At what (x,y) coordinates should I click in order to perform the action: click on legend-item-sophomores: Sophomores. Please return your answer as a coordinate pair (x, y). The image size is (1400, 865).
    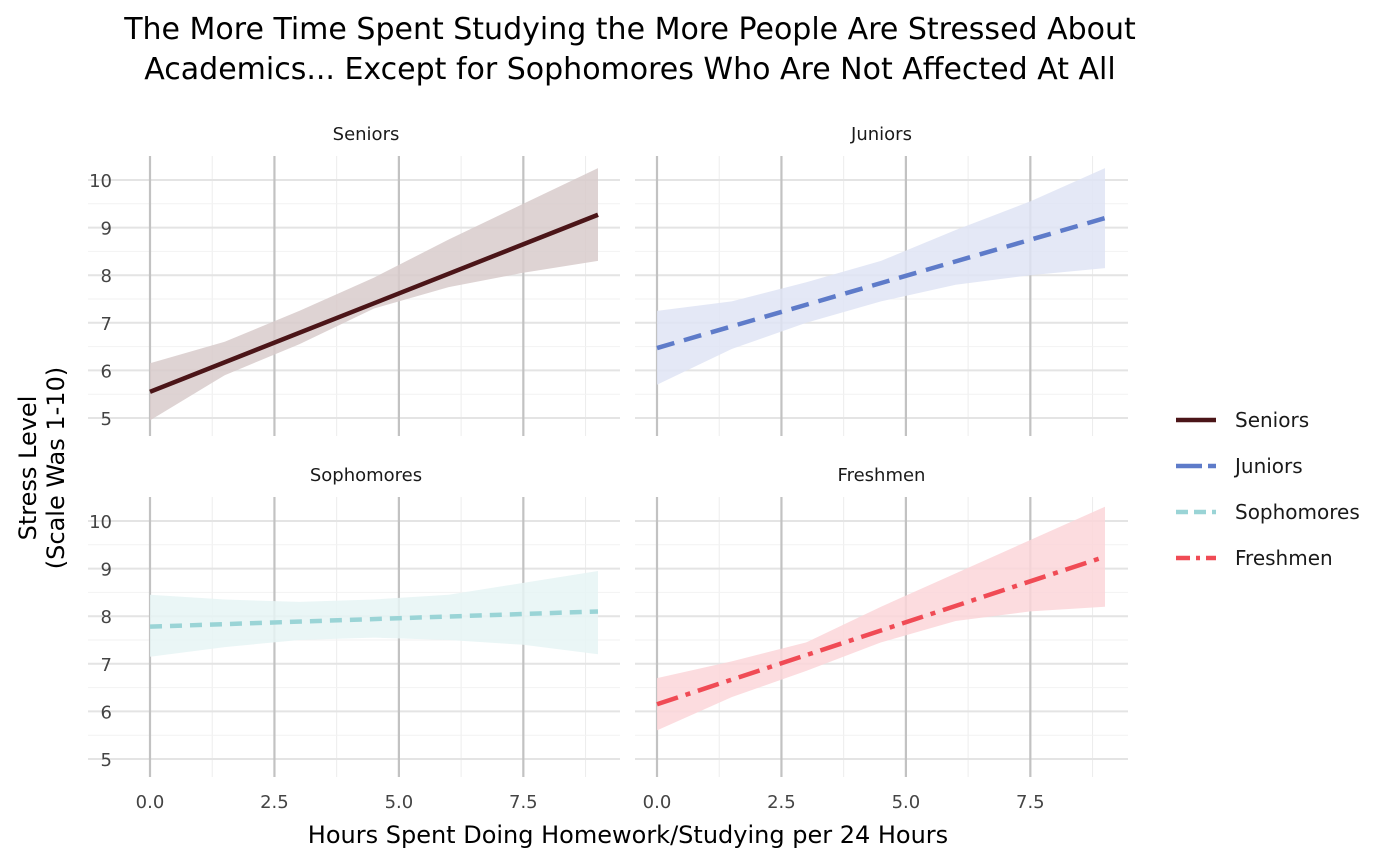
    Looking at the image, I should click on (1268, 512).